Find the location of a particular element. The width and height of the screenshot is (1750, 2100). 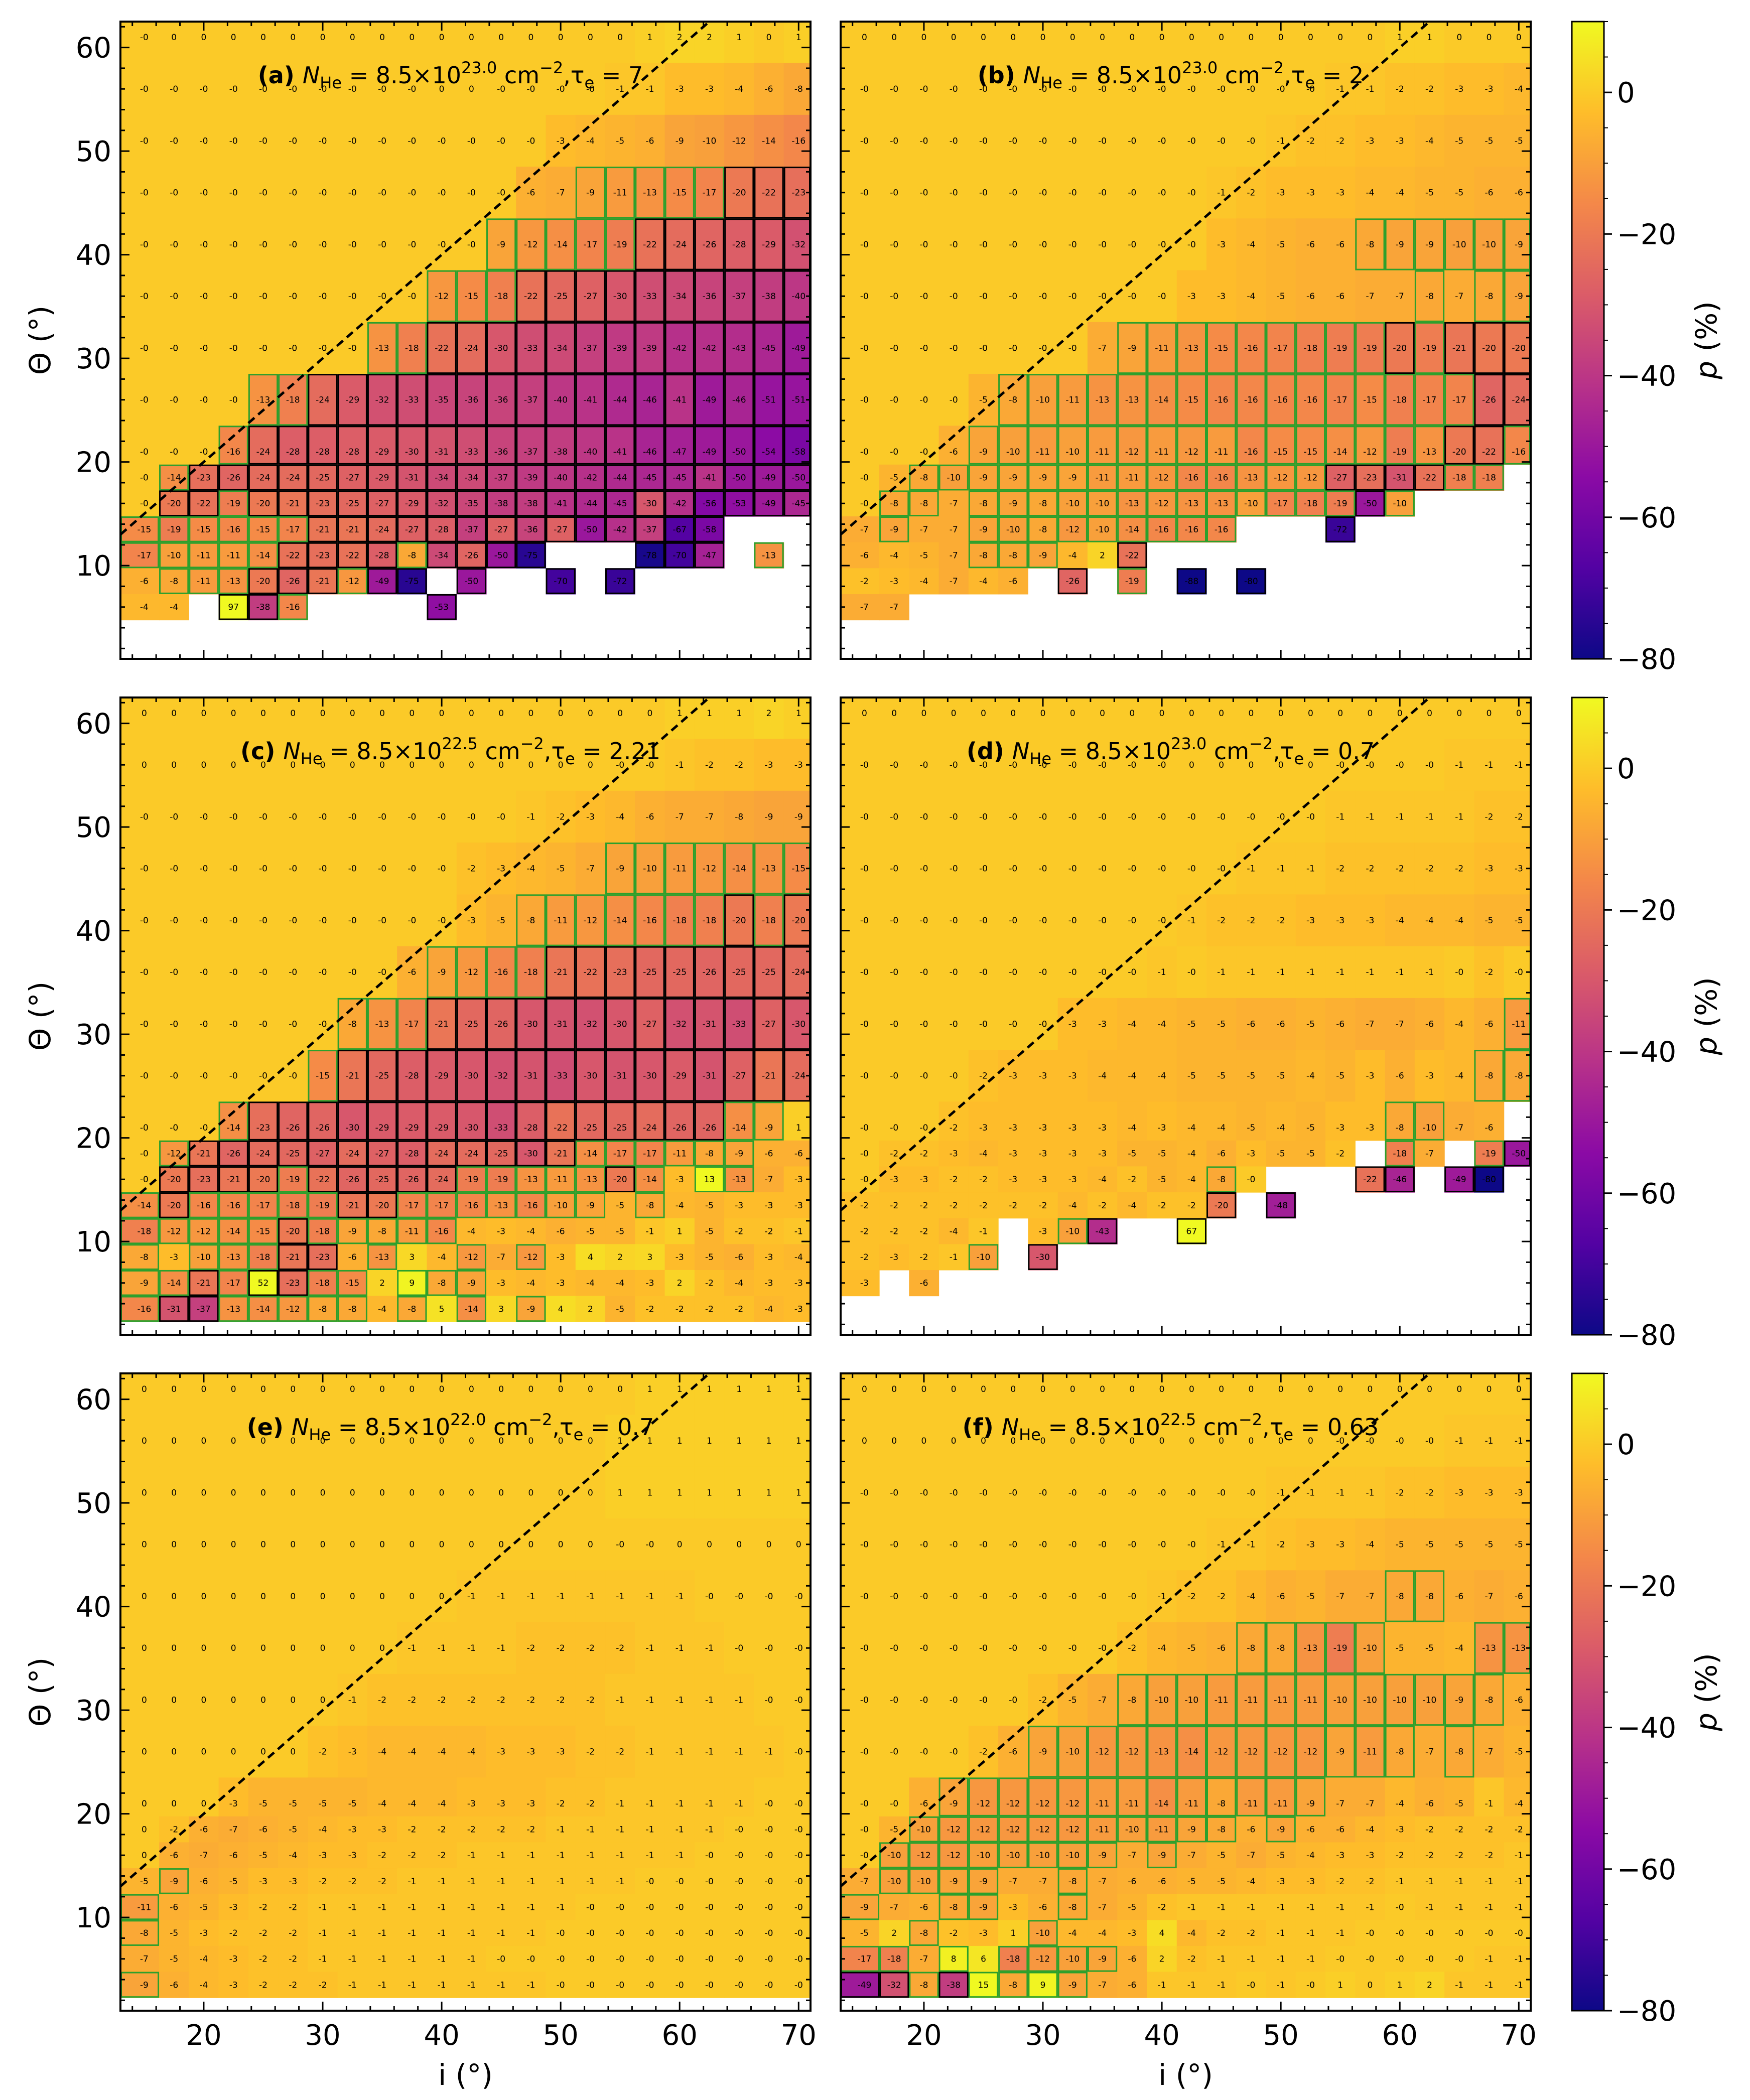

cell-value-label: 67 is located at coordinates (1191, 1231).